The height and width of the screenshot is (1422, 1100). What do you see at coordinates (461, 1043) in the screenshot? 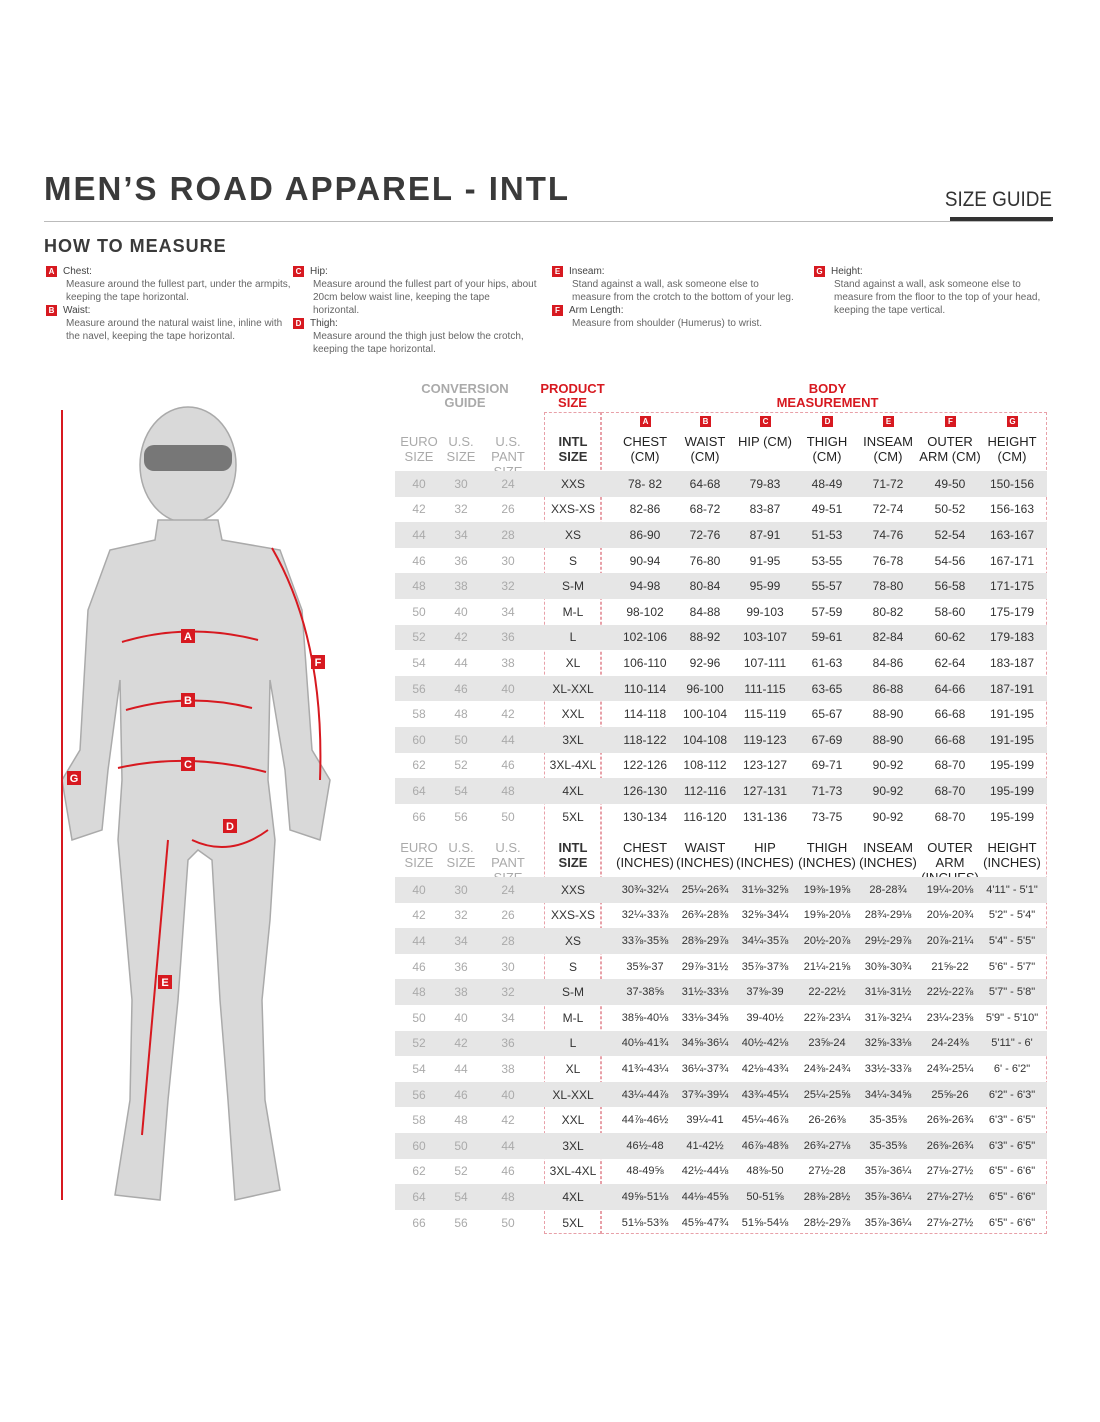
I see `conversion-cell: 42` at bounding box center [461, 1043].